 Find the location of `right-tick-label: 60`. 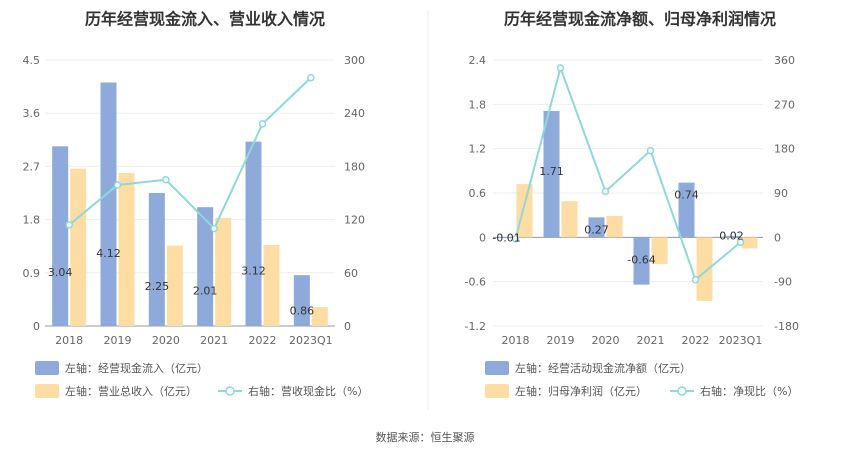

right-tick-label: 60 is located at coordinates (351, 273).